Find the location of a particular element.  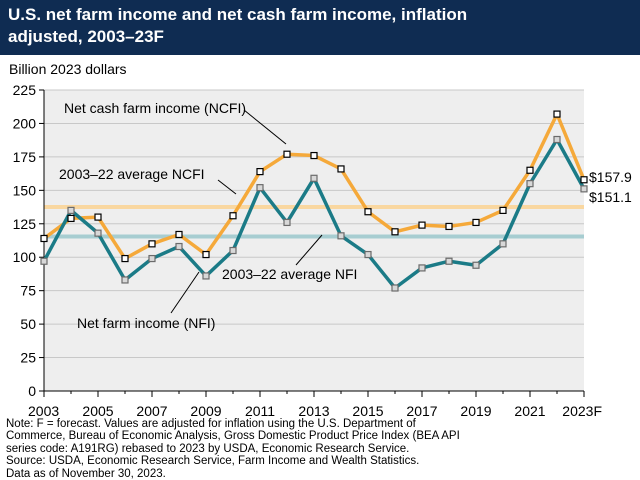

x-tick-label: 2021 is located at coordinates (529, 410).